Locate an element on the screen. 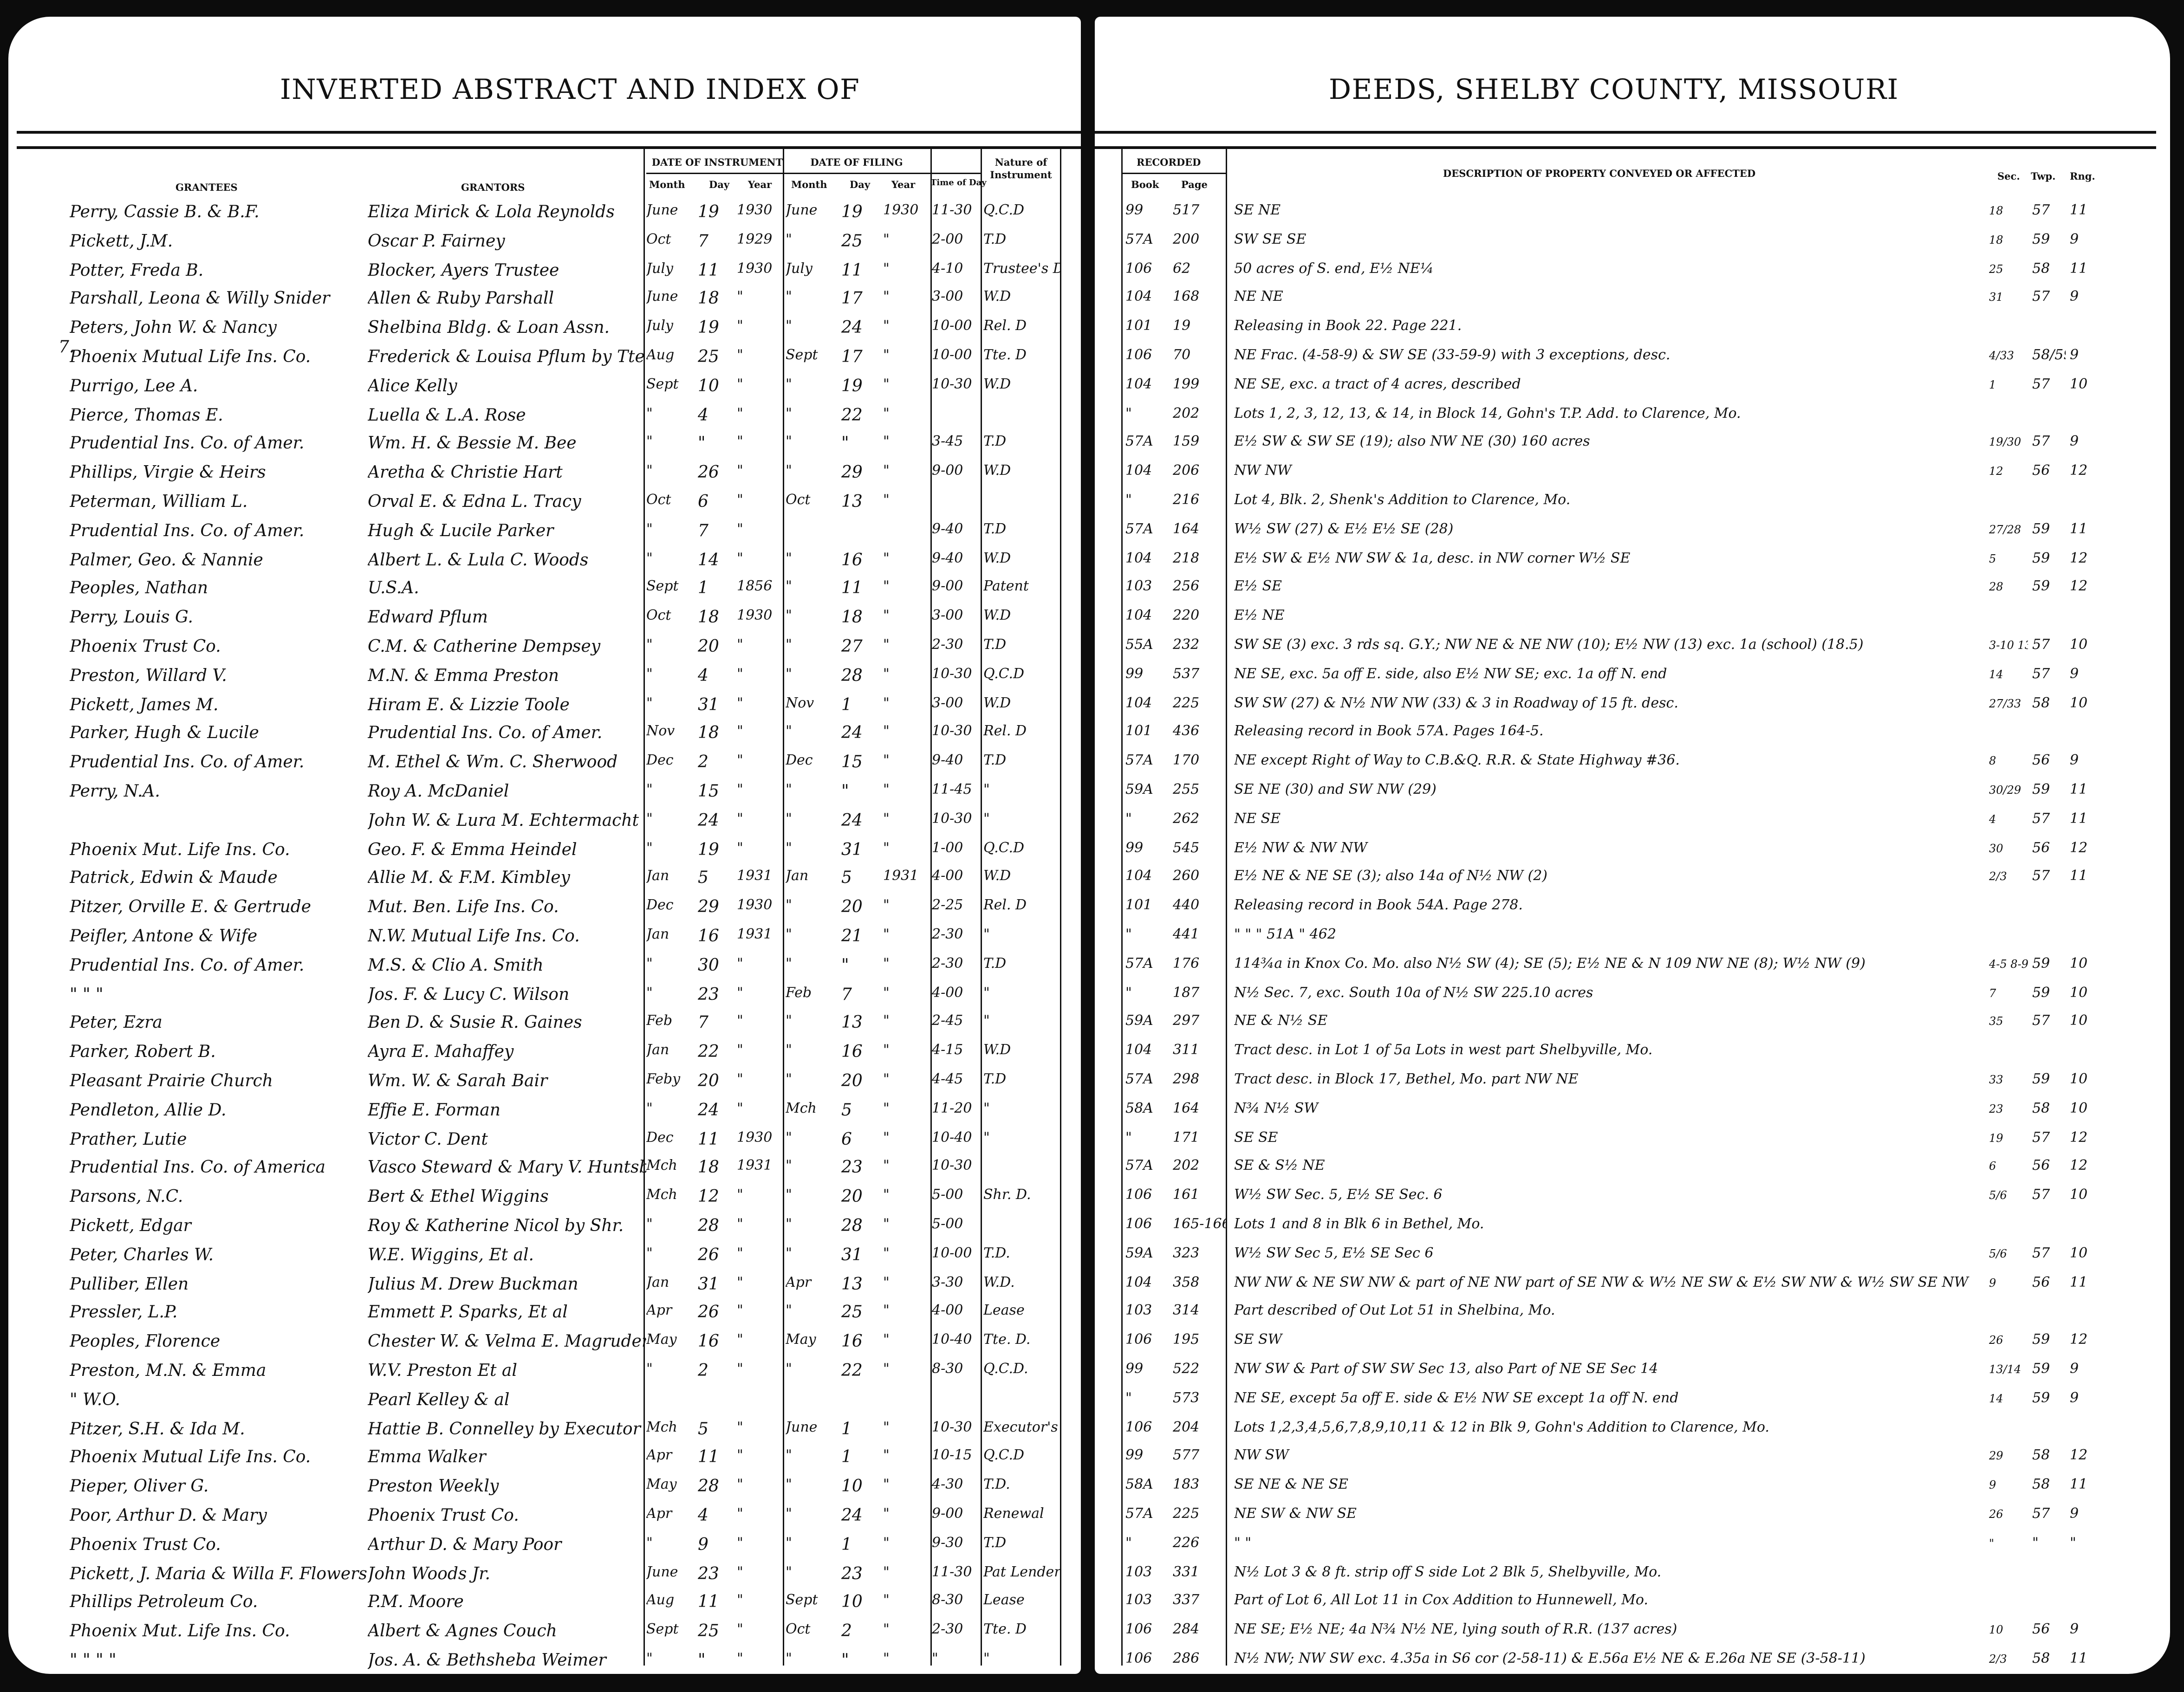 The width and height of the screenshot is (2184, 1692). row-book-cell: 103 is located at coordinates (1138, 1312).